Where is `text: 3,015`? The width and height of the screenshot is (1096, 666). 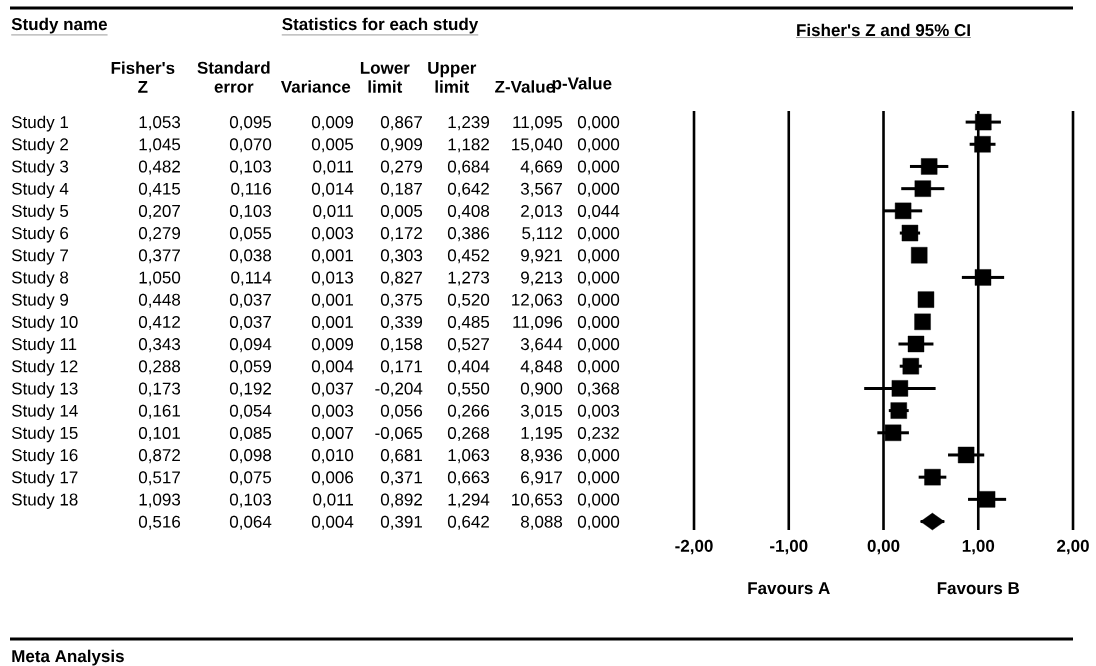 text: 3,015 is located at coordinates (541, 411).